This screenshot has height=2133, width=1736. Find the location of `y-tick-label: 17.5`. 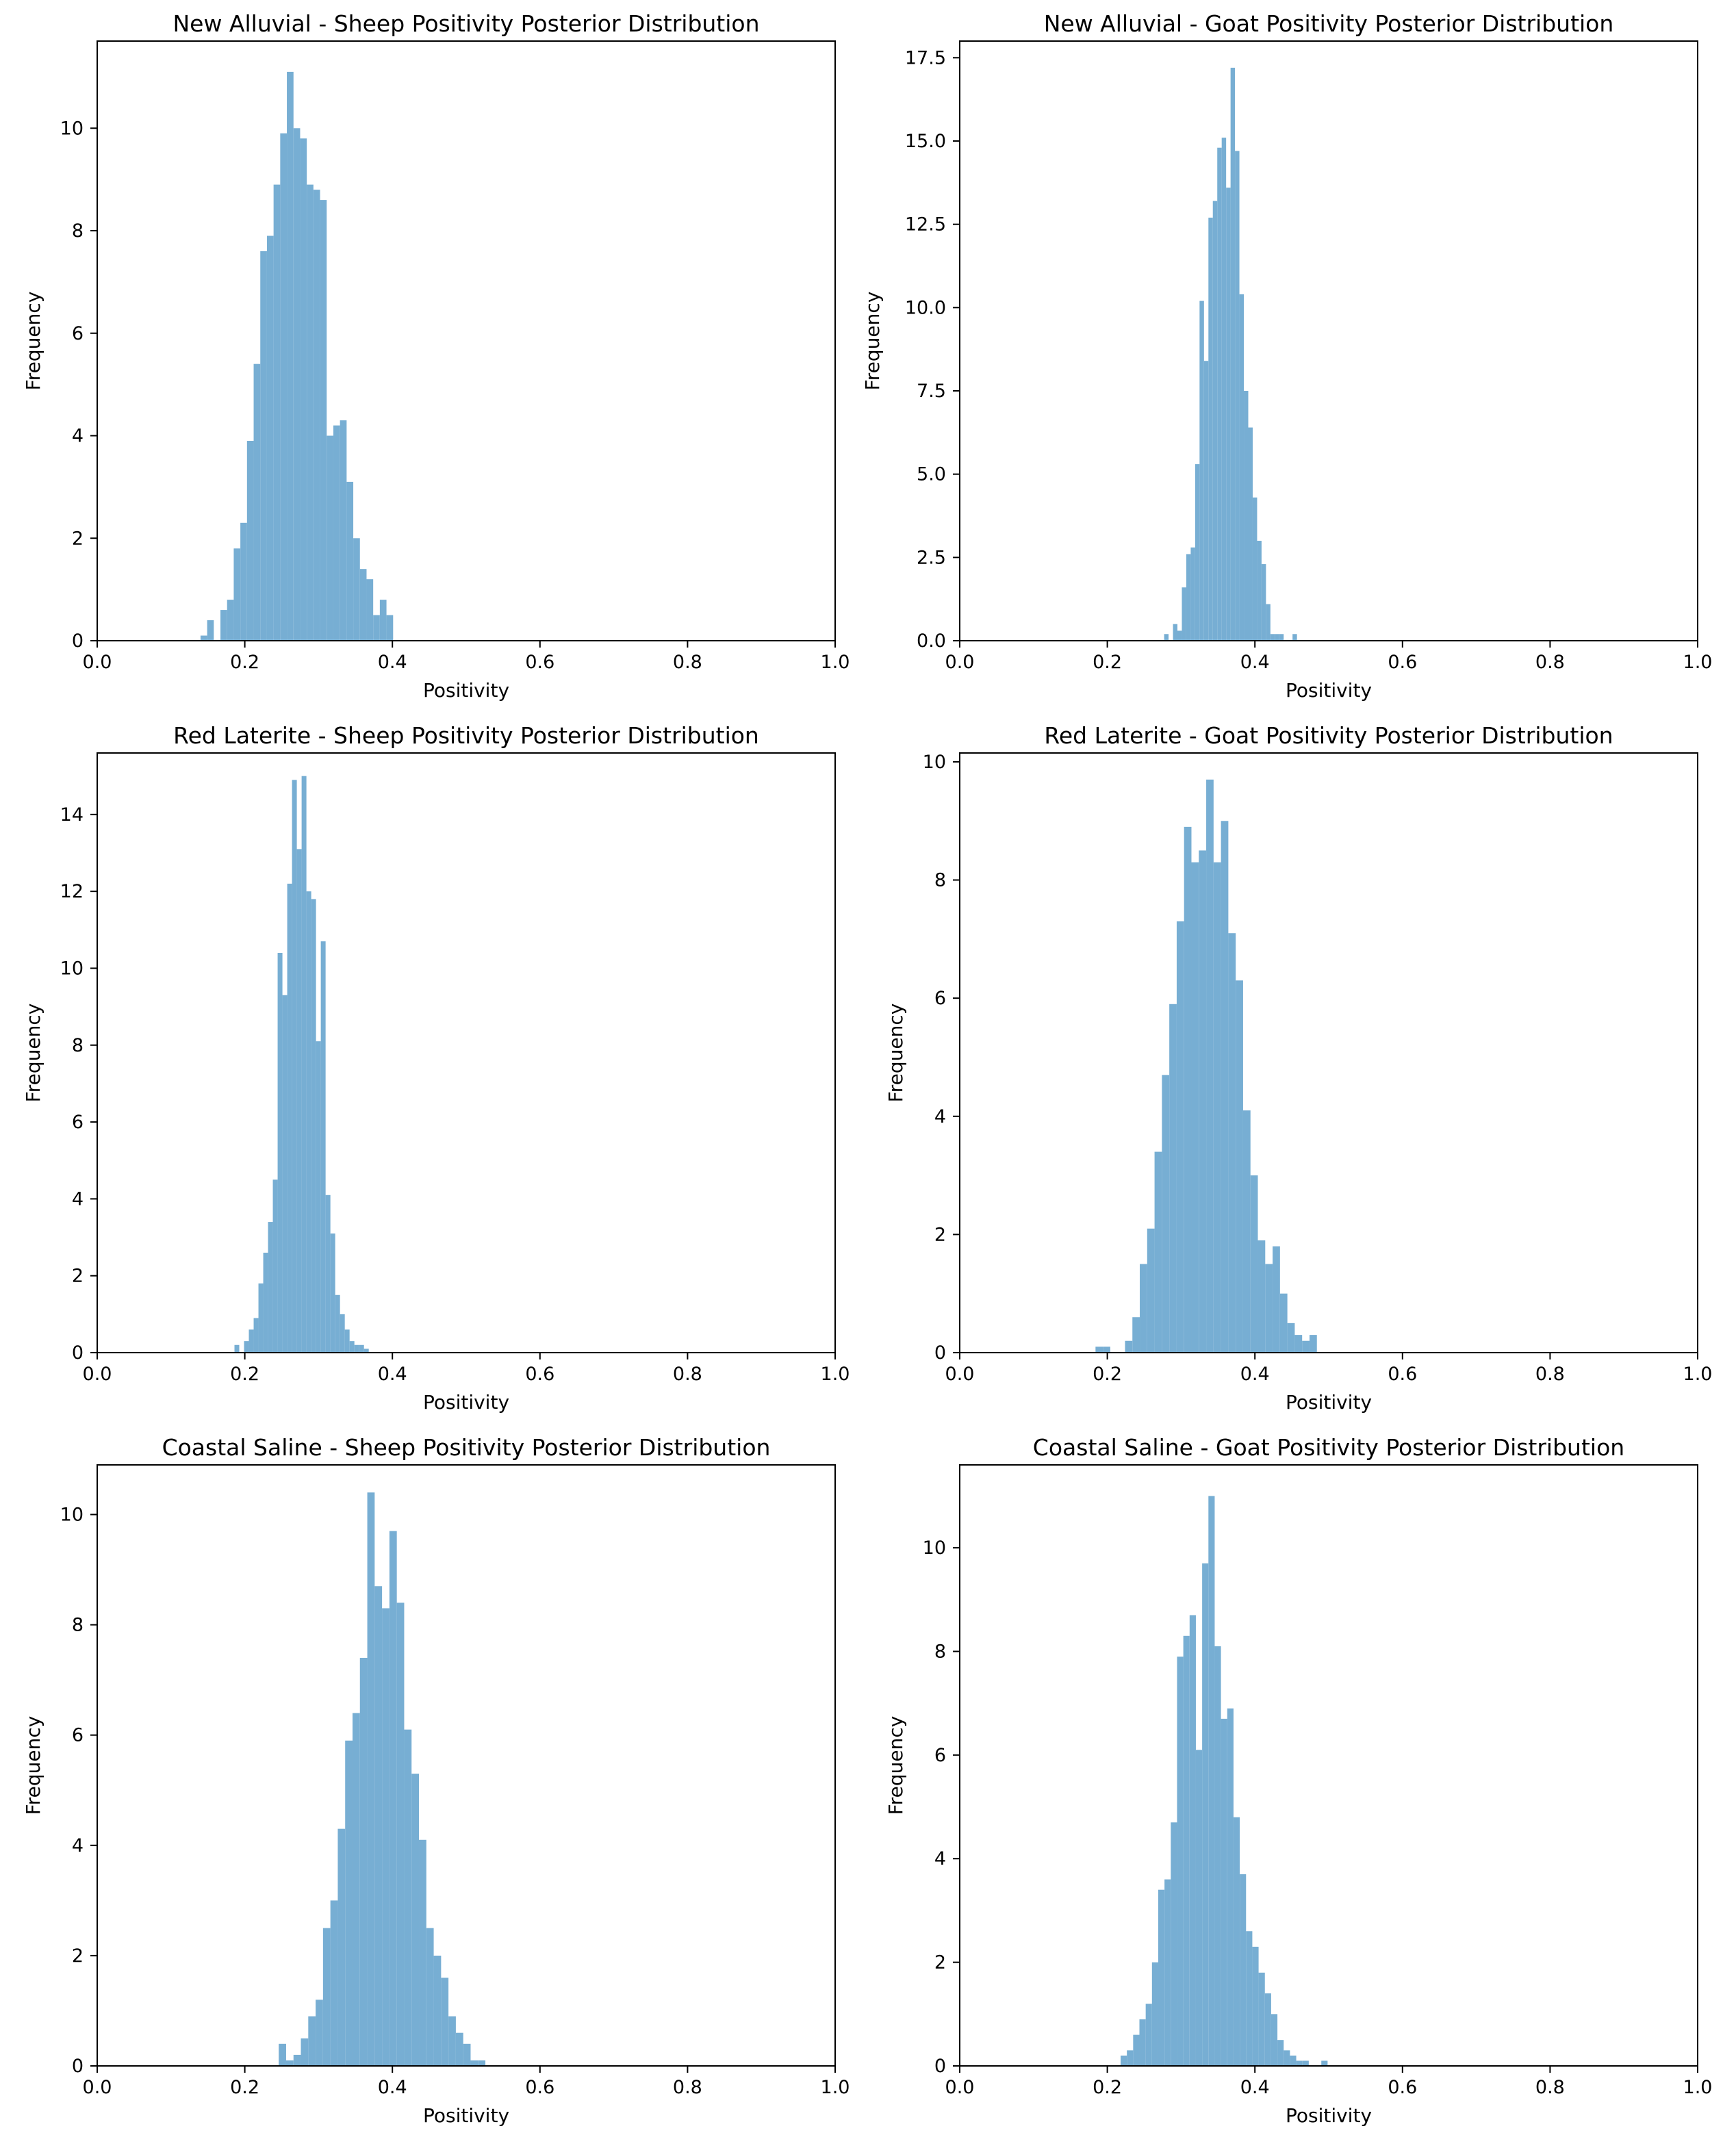

y-tick-label: 17.5 is located at coordinates (925, 57).